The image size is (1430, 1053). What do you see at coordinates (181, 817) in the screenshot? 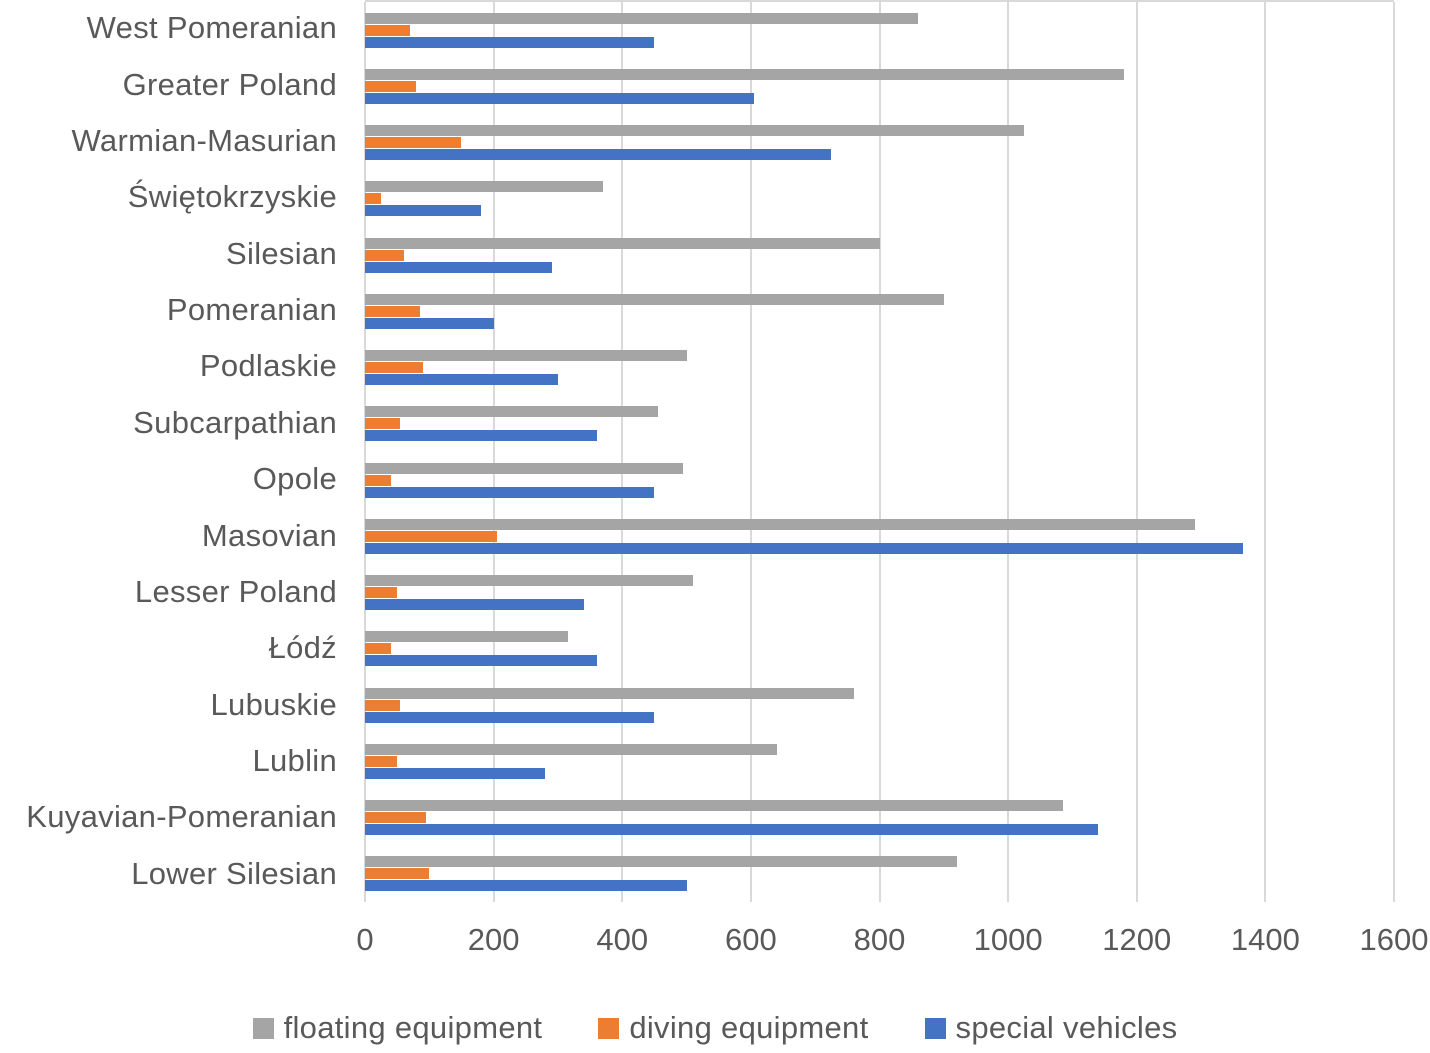
I see `category-label: Kuyavian-Pomeranian` at bounding box center [181, 817].